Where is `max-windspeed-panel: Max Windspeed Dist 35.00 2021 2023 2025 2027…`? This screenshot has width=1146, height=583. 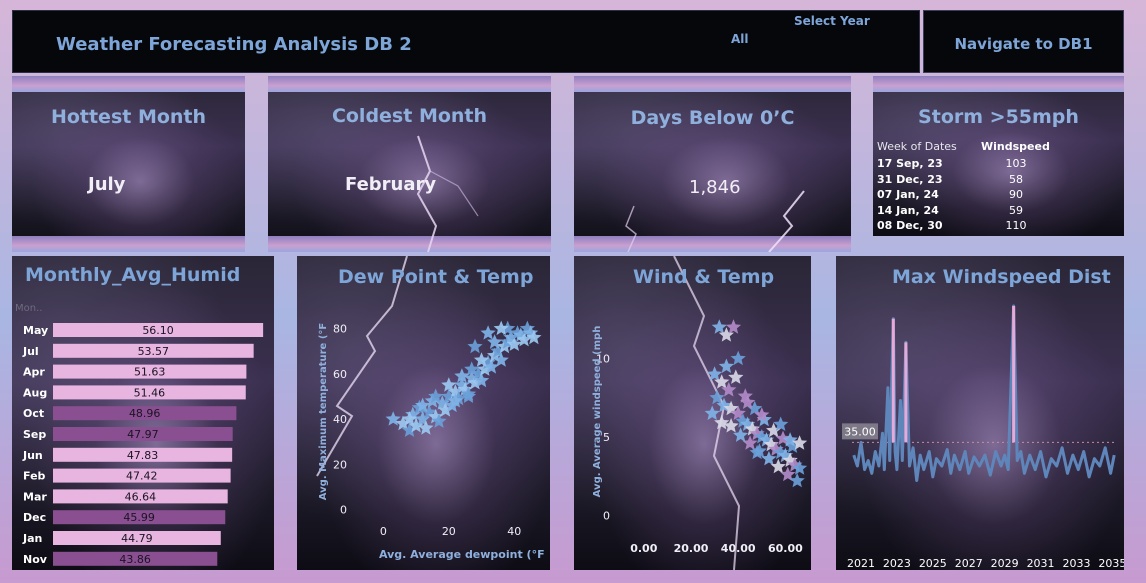
max-windspeed-panel: Max Windspeed Dist 35.00 2021 2023 2025 2027… is located at coordinates (980, 413).